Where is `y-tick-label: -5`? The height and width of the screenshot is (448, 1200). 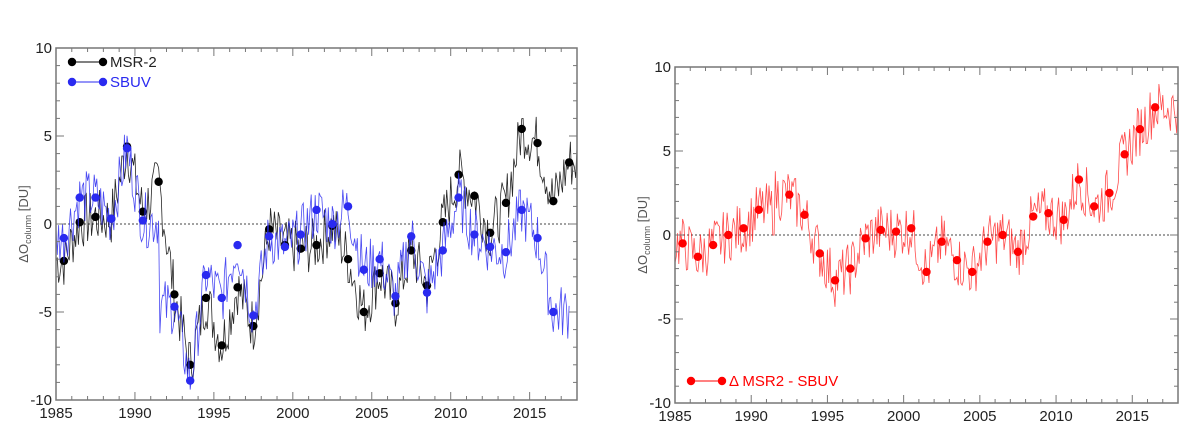 y-tick-label: -5 is located at coordinates (45, 312).